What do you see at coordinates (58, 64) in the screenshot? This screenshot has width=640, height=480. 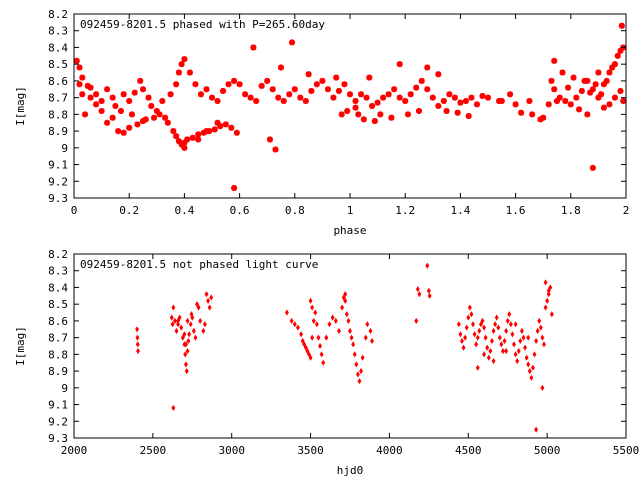 I see `y-tick-label: 8.5` at bounding box center [58, 64].